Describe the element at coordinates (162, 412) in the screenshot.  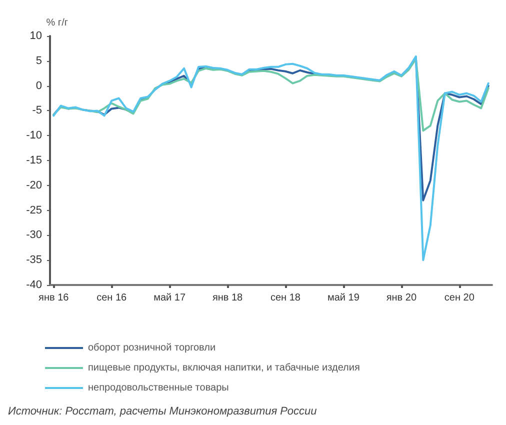
I see `text: Источник: Росстат, расчеты Минэкономразвития России` at that location.